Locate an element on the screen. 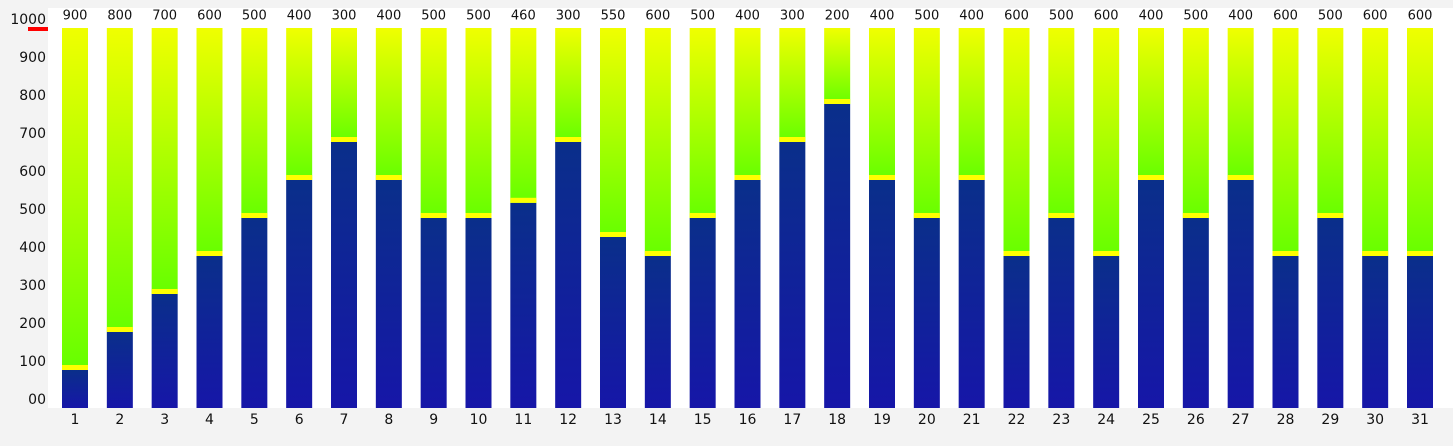 This screenshot has width=1453, height=446. y-tick-label: 700 is located at coordinates (32, 134).